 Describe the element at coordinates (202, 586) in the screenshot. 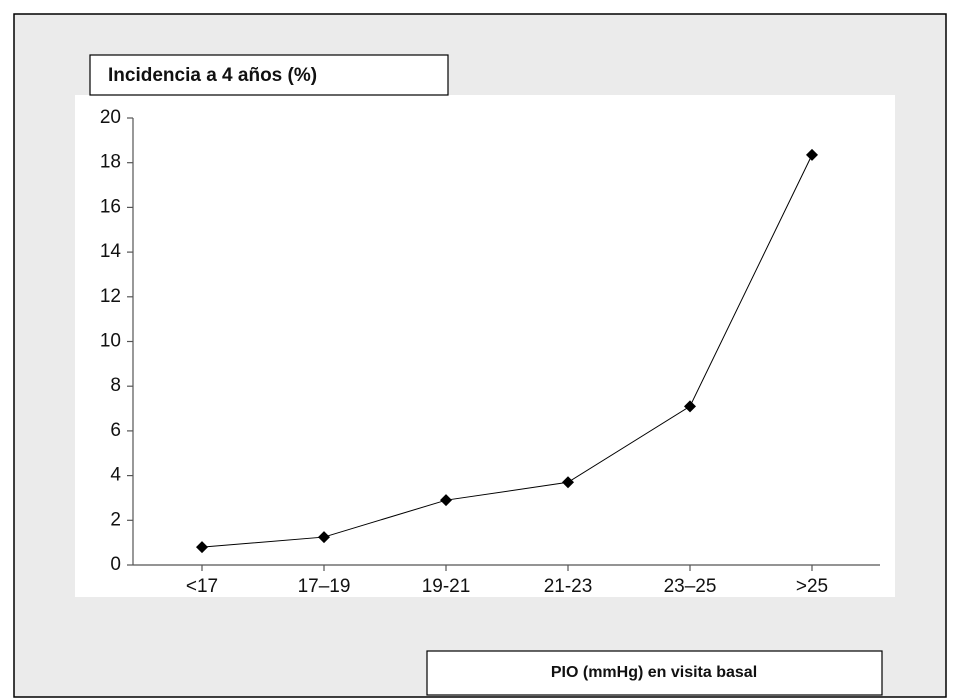

I see `x-tick-label: <17` at that location.